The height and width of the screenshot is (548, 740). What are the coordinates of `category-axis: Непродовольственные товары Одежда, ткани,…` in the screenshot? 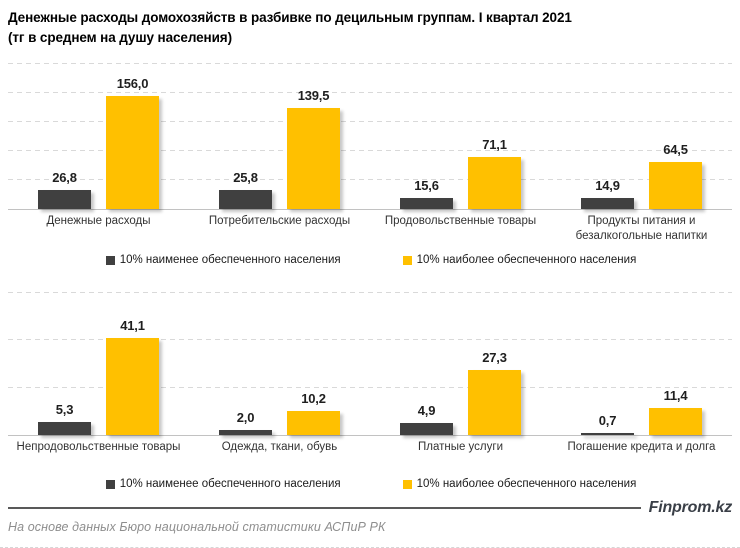 It's located at (370, 449).